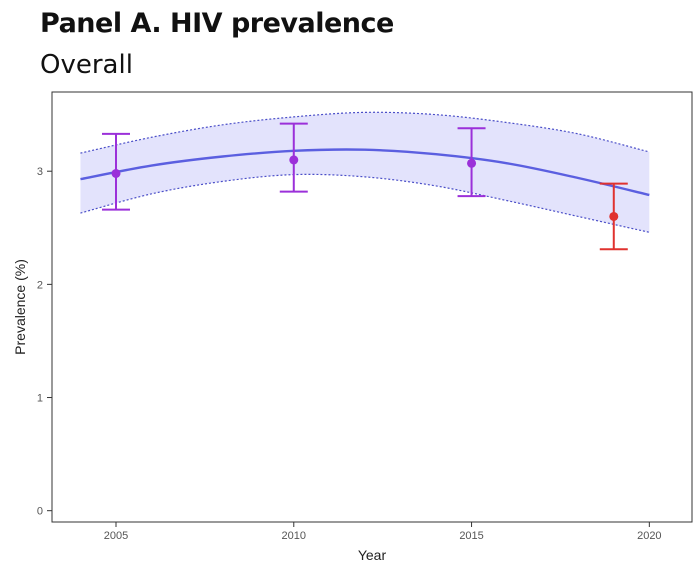 This screenshot has height=570, width=698. What do you see at coordinates (294, 160) in the screenshot?
I see `data-point-2010` at bounding box center [294, 160].